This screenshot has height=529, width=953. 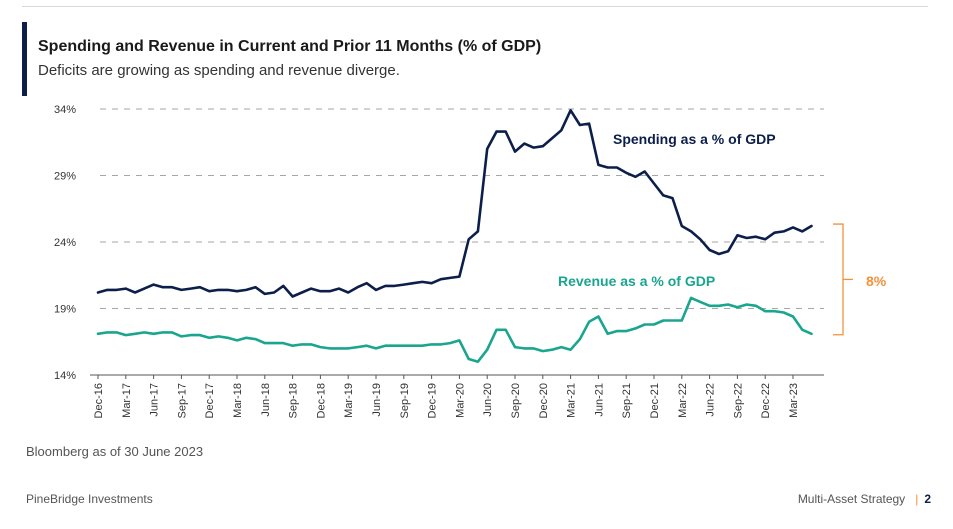 What do you see at coordinates (711, 400) in the screenshot?
I see `x-tick-label: Jun-22` at bounding box center [711, 400].